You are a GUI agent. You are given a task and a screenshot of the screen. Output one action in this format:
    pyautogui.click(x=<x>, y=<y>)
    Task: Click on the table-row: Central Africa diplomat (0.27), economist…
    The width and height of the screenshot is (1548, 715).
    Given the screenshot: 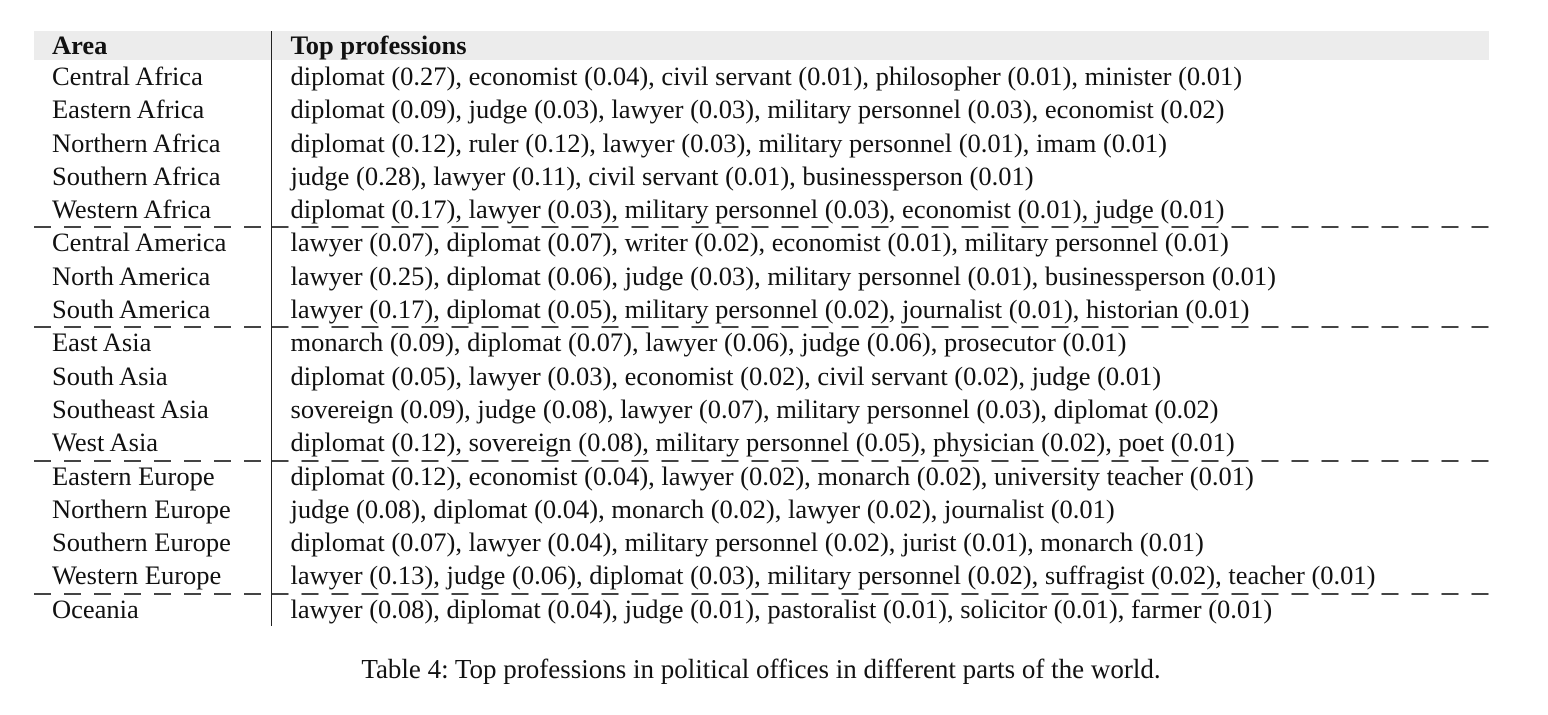 What is the action you would take?
    pyautogui.click(x=761, y=77)
    